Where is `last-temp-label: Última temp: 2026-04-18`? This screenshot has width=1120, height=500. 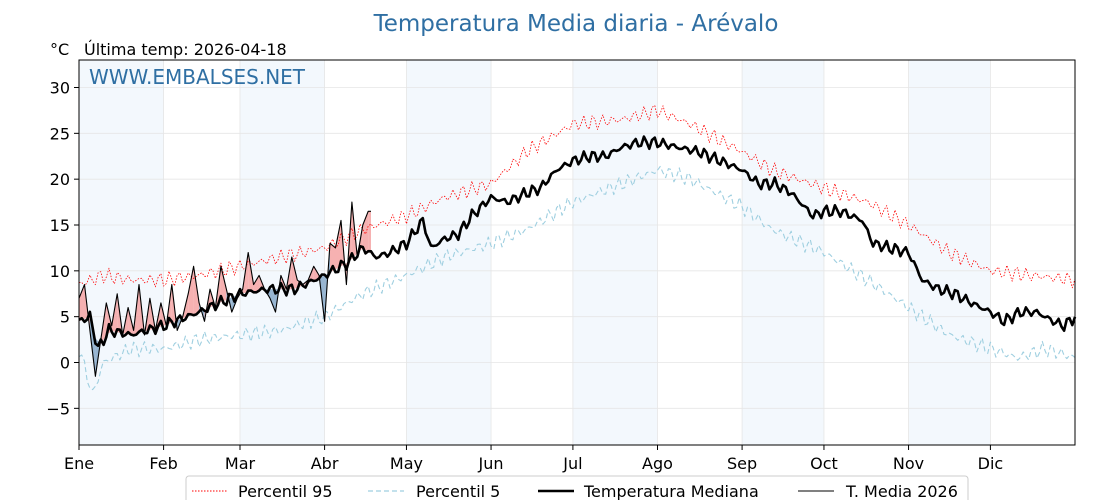 last-temp-label: Última temp: 2026-04-18 is located at coordinates (185, 49).